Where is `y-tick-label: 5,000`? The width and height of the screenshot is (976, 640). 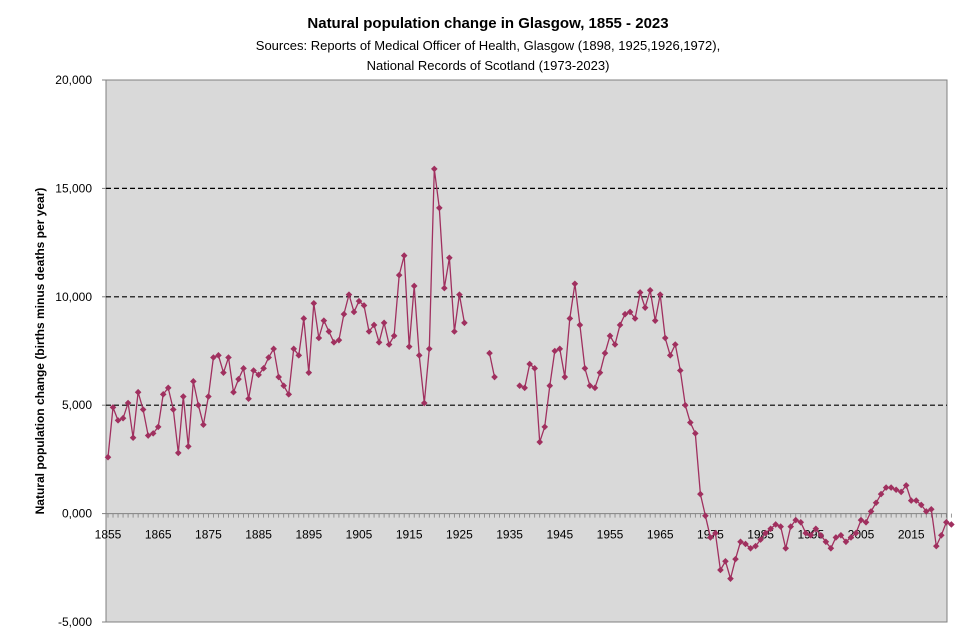
y-tick-label: 5,000 is located at coordinates (77, 405).